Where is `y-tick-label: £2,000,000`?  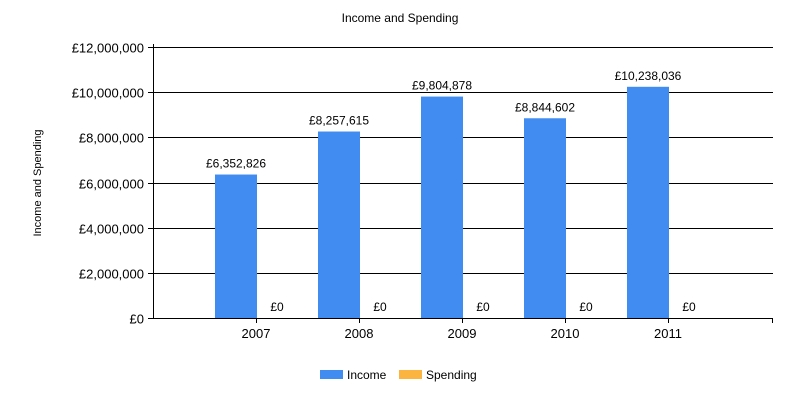
y-tick-label: £2,000,000 is located at coordinates (111, 274).